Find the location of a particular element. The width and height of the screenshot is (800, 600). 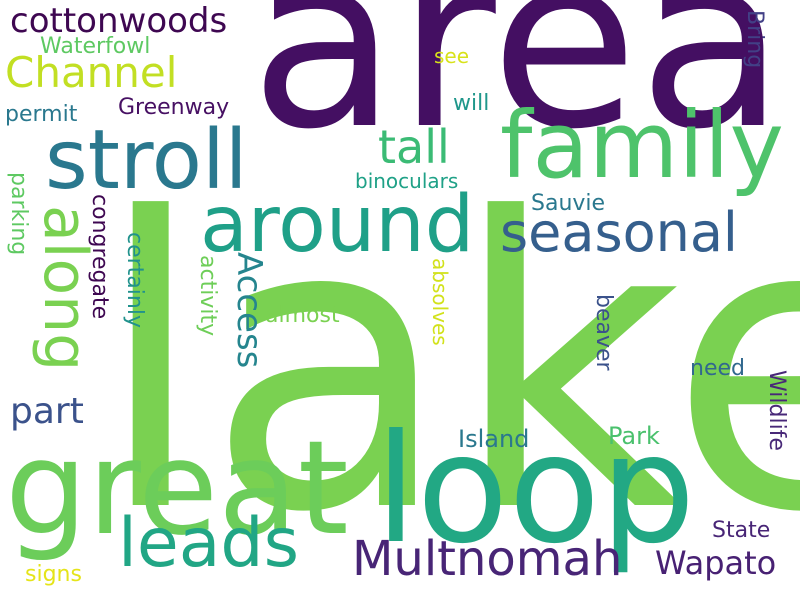

word-activity: activity is located at coordinates (207, 296).